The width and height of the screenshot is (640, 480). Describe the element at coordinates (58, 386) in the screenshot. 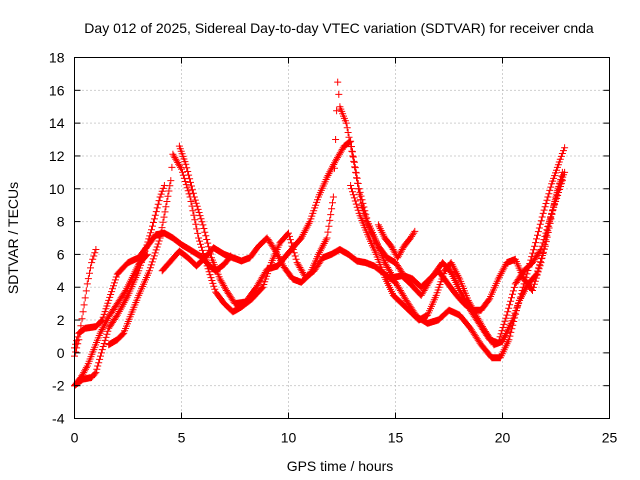

I see `y-tick-label: -2` at that location.